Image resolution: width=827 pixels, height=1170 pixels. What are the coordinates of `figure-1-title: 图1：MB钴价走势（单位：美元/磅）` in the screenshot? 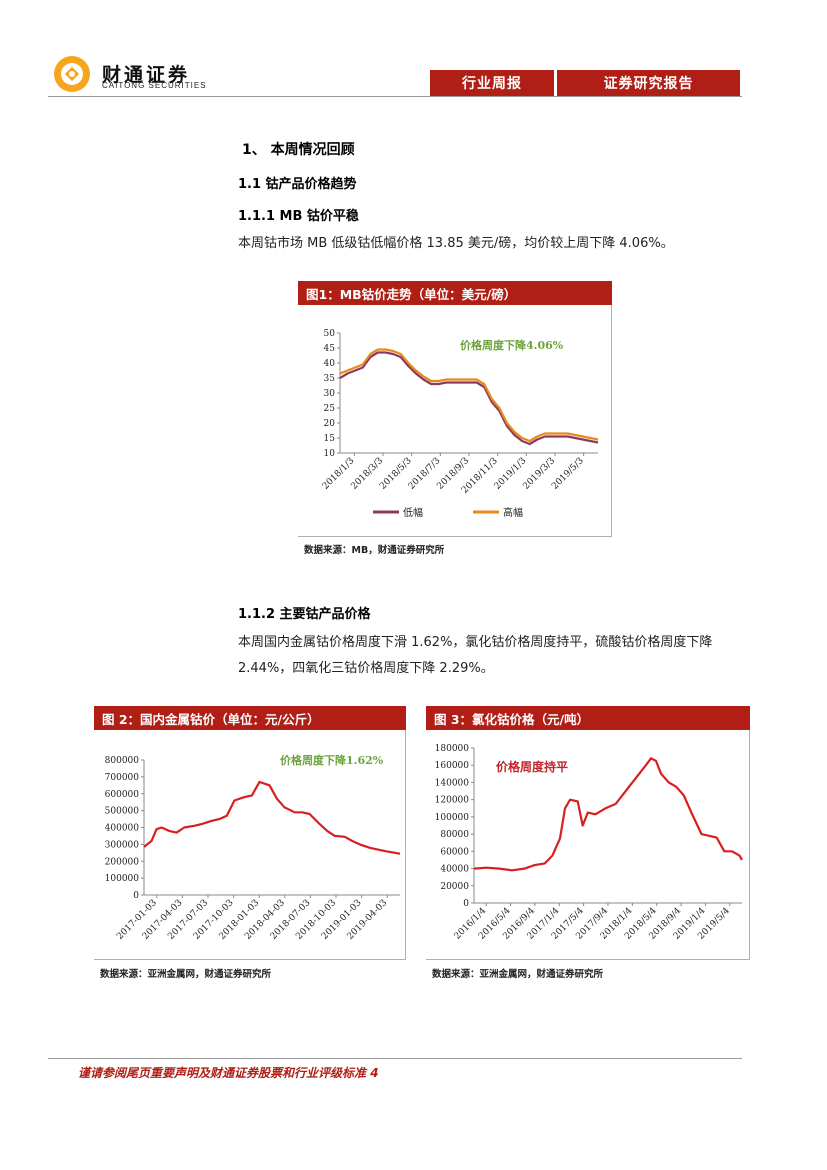 It's located at (455, 293).